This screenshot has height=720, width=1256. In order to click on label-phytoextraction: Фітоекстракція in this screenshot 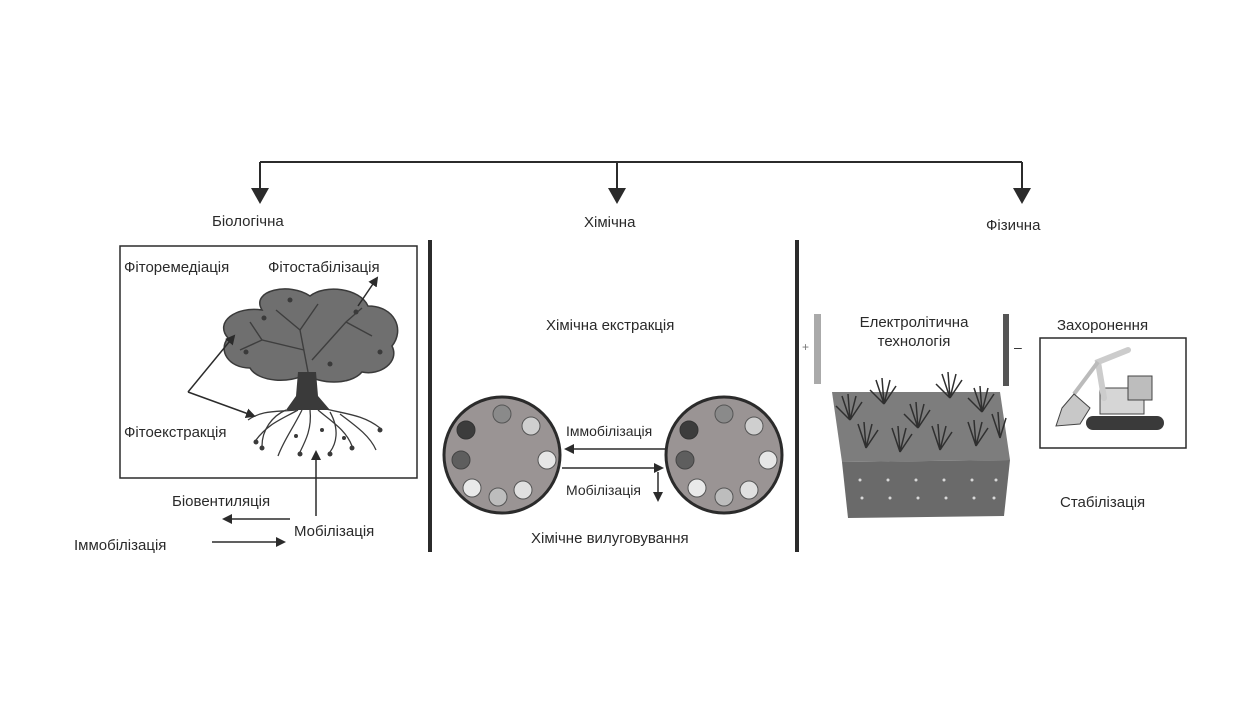, I will do `click(175, 432)`.